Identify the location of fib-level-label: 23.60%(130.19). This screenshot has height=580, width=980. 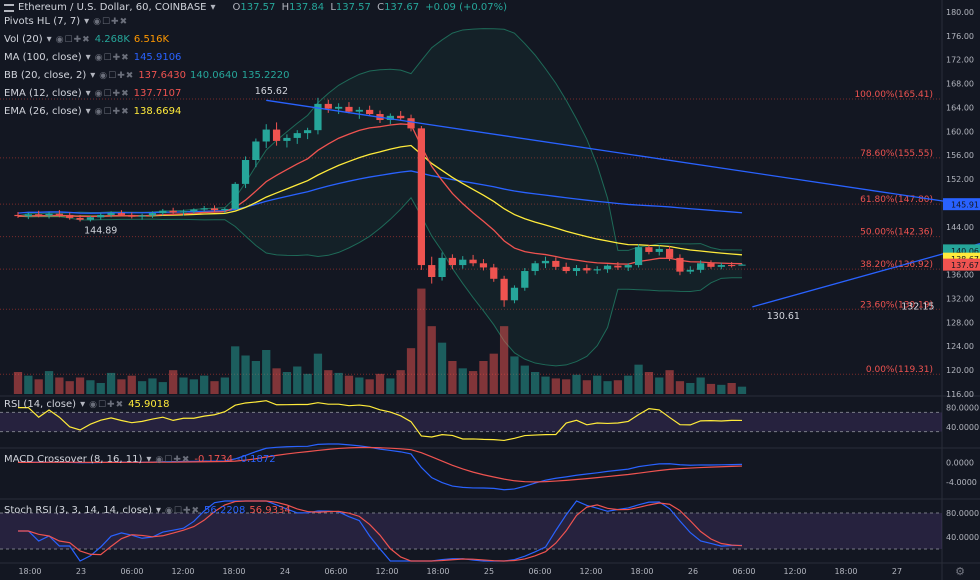
(896, 305).